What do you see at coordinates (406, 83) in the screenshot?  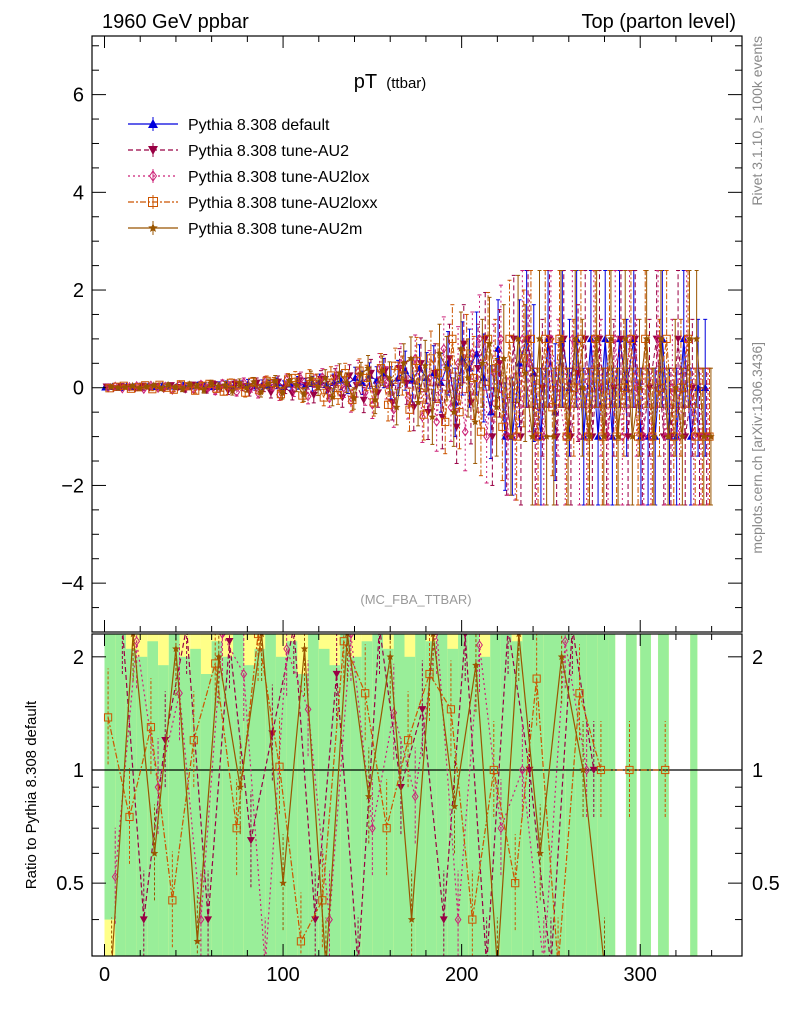 I see `plot-title-sub: (ttbar)` at bounding box center [406, 83].